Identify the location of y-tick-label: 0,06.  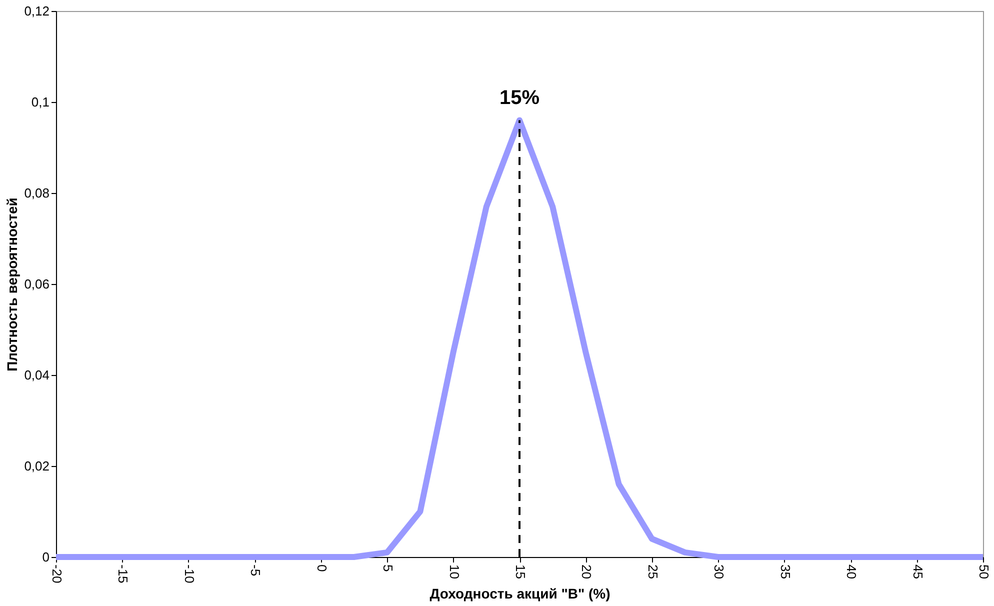
(37, 284).